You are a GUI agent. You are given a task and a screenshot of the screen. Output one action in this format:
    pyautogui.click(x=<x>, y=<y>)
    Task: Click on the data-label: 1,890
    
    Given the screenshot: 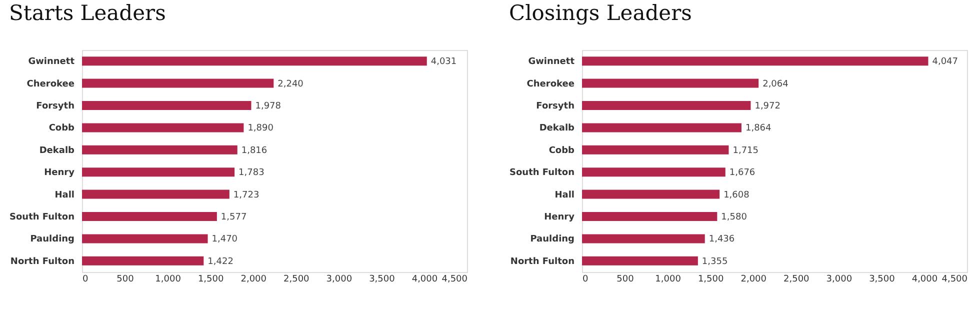 What is the action you would take?
    pyautogui.click(x=261, y=129)
    